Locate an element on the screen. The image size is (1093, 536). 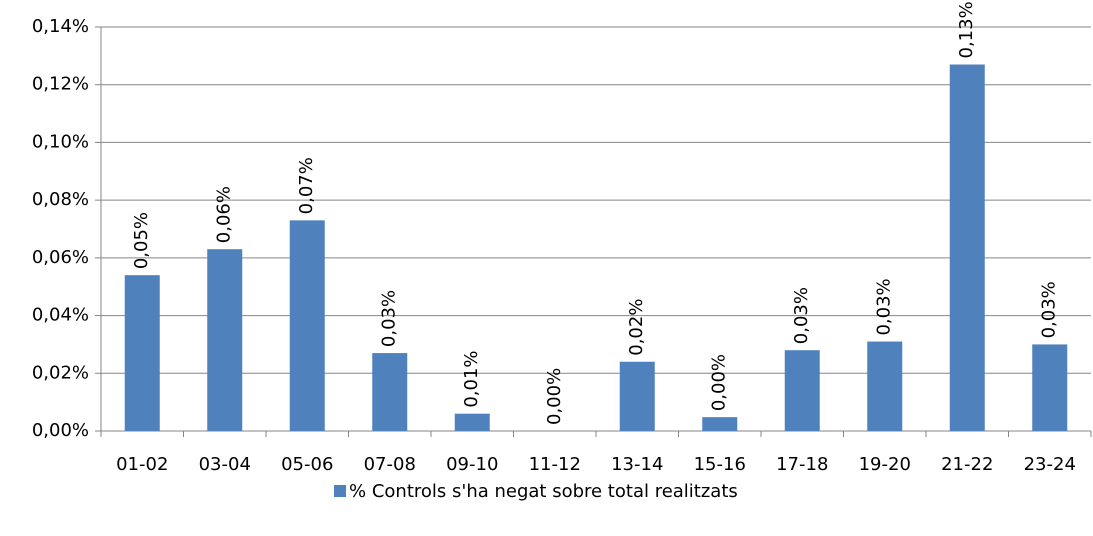
x-tick-label: 15-16 is located at coordinates (720, 464).